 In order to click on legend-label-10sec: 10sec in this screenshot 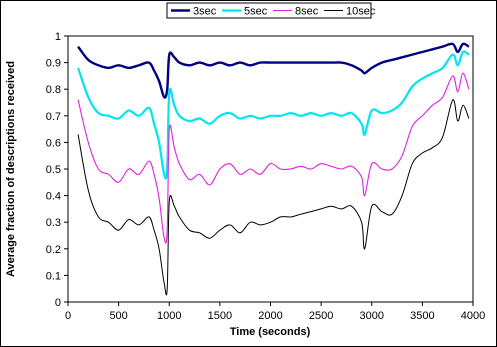, I will do `click(361, 12)`.